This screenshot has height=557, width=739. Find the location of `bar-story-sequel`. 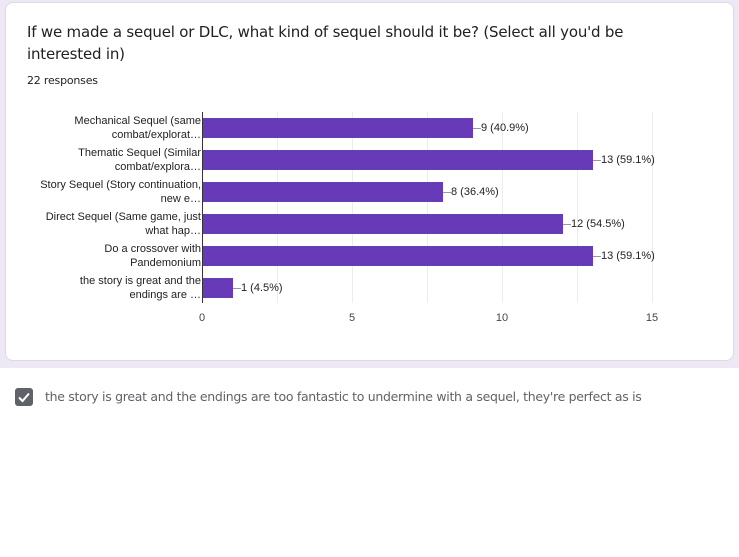

bar-story-sequel is located at coordinates (323, 192).